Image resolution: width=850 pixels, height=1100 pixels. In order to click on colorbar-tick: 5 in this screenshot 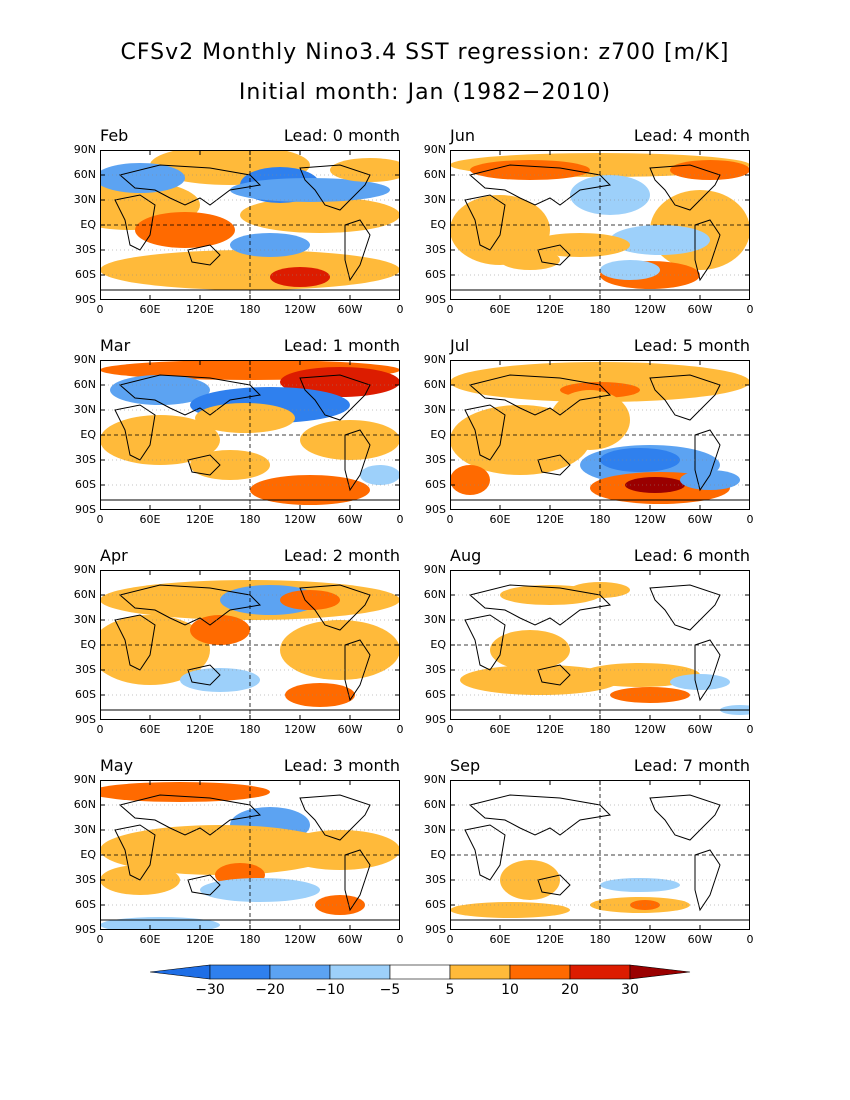, I will do `click(450, 990)`.